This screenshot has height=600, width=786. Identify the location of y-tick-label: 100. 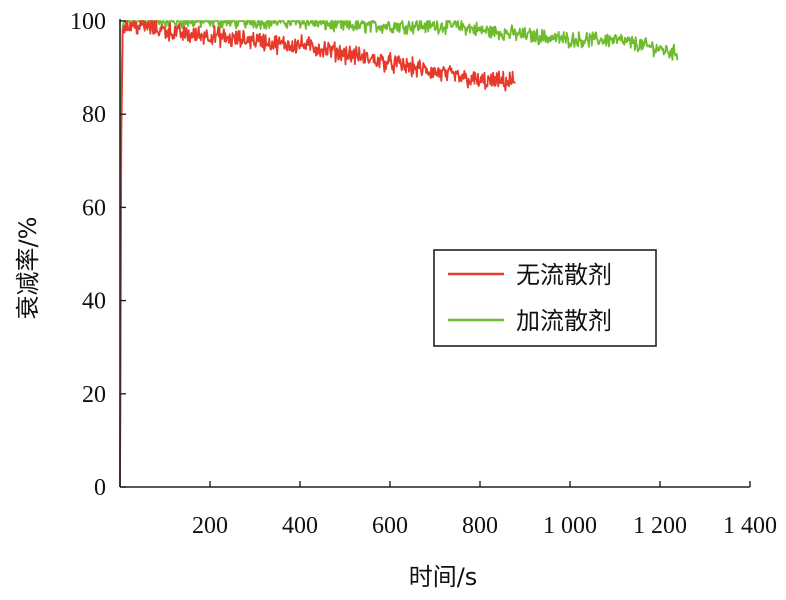
(88, 22).